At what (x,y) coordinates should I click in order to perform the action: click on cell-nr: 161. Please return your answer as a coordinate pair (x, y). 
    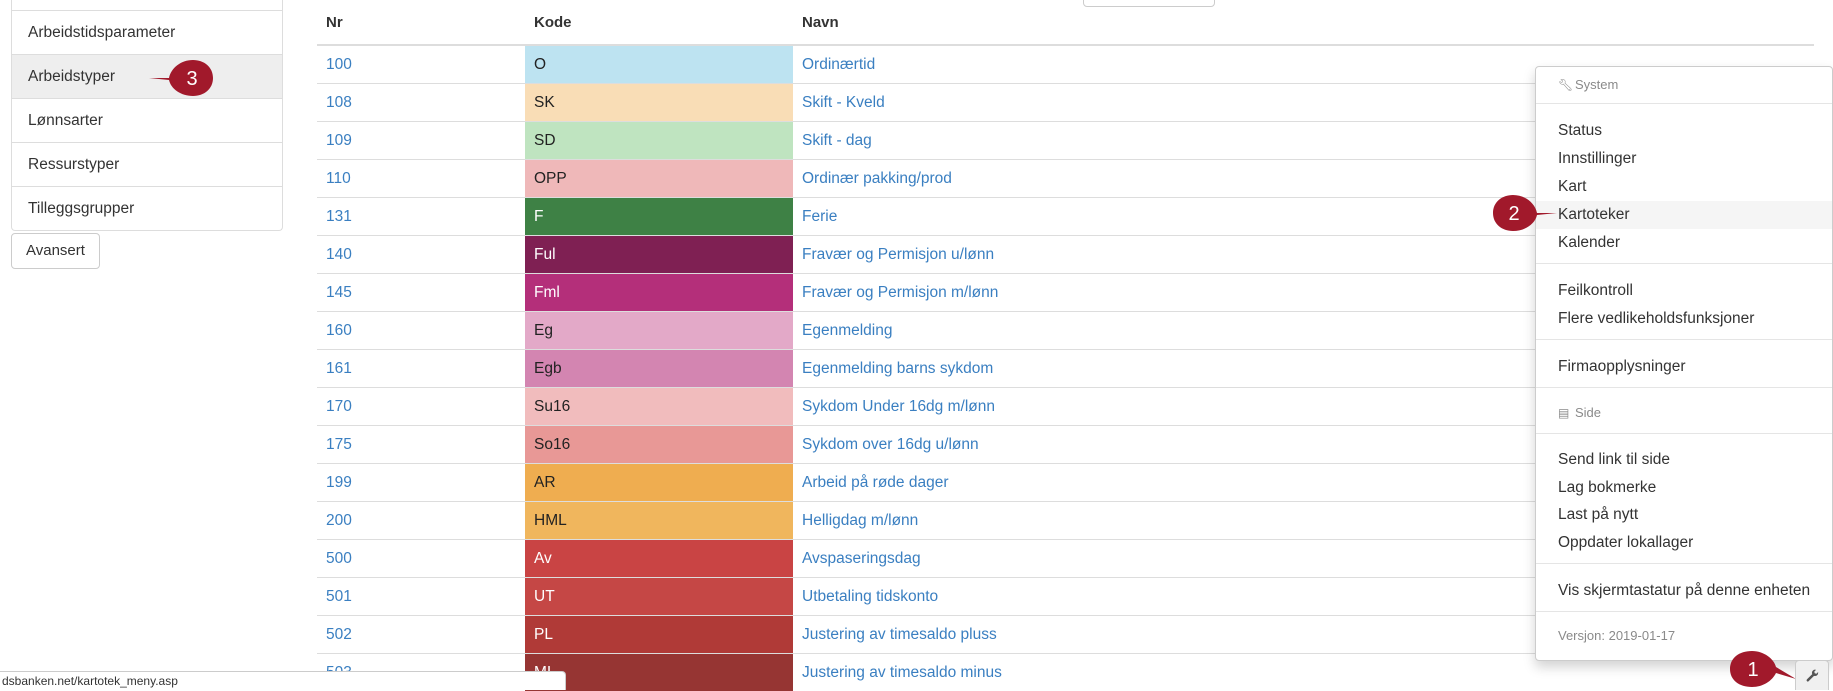
    Looking at the image, I should click on (421, 369).